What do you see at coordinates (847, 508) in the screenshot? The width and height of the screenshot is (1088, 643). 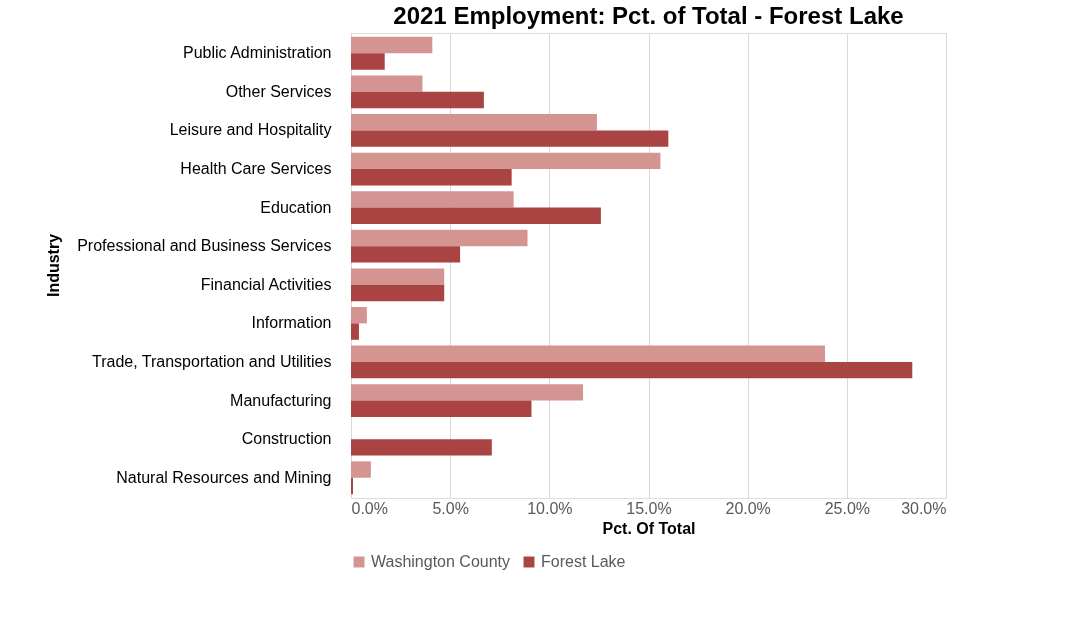 I see `x-tick-label: 25.0%` at bounding box center [847, 508].